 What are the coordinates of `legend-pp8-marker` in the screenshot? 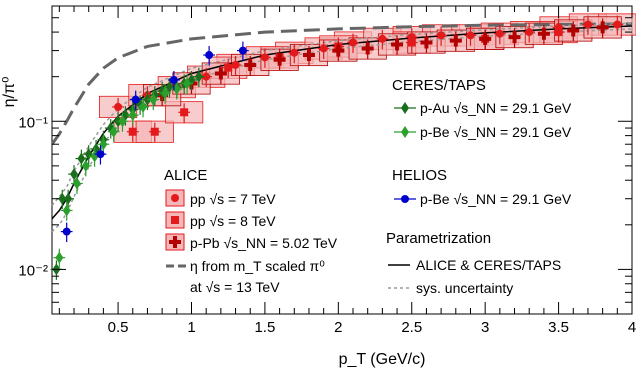 It's located at (175, 220).